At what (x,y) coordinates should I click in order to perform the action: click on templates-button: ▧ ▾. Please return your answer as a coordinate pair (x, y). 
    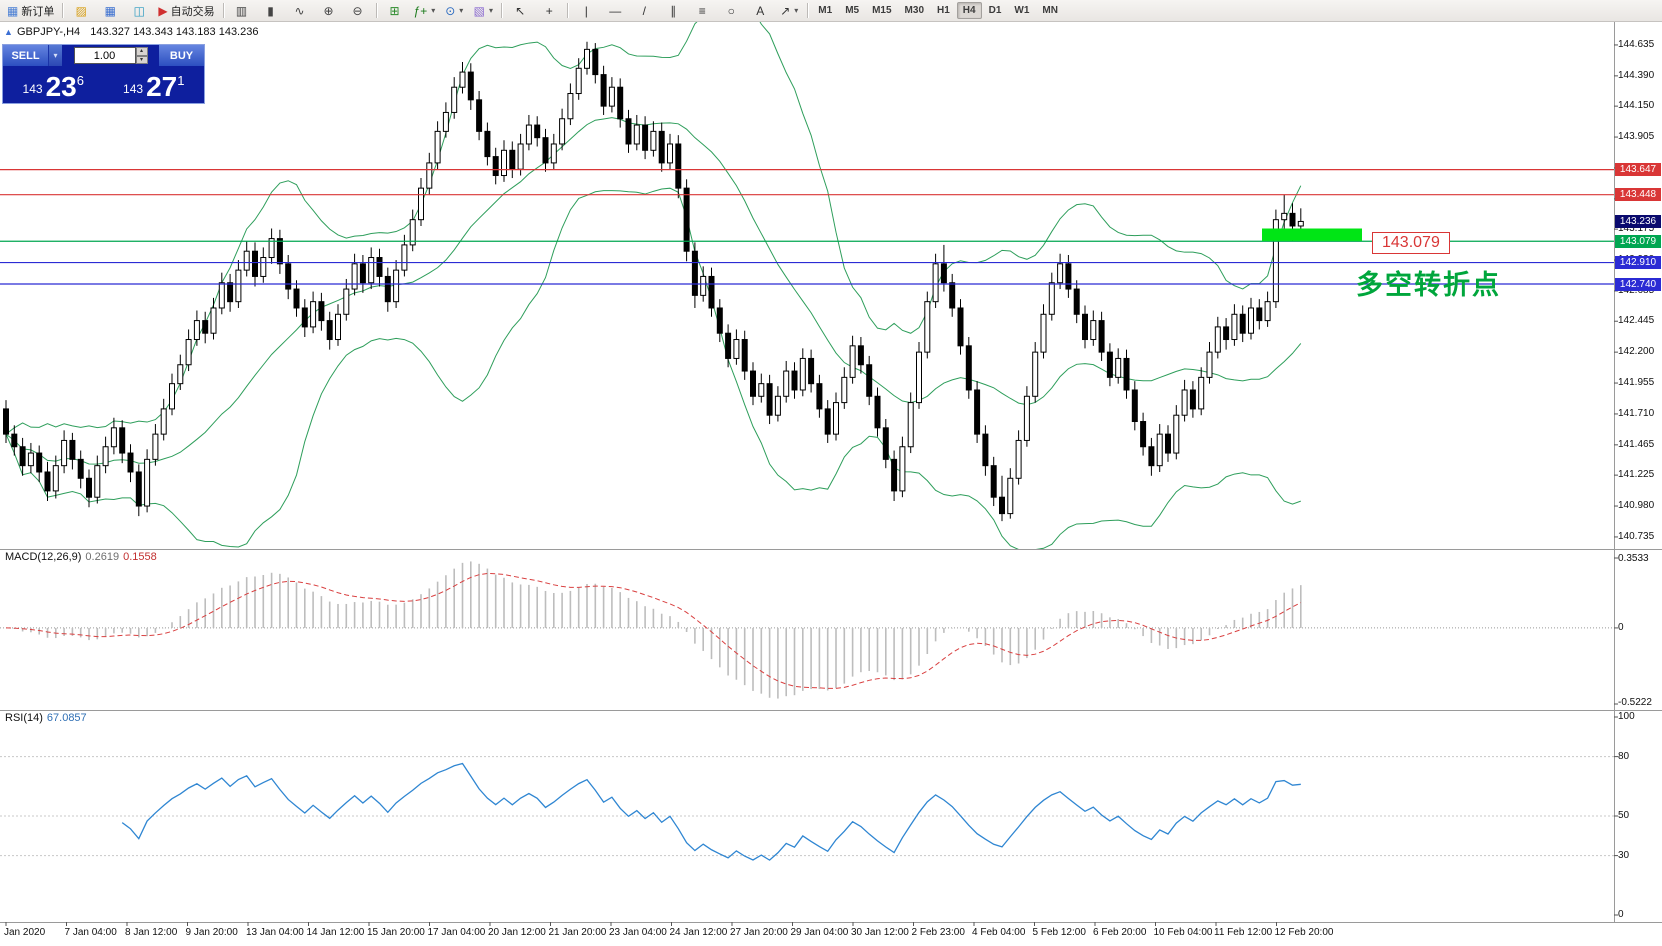
    Looking at the image, I should click on (483, 11).